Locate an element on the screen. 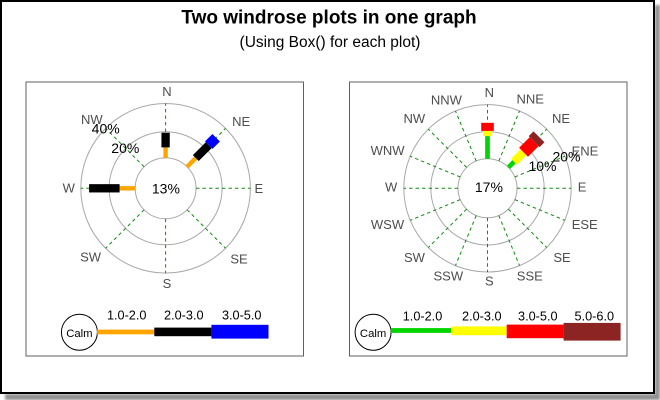  svg-text: ENE is located at coordinates (585, 151).